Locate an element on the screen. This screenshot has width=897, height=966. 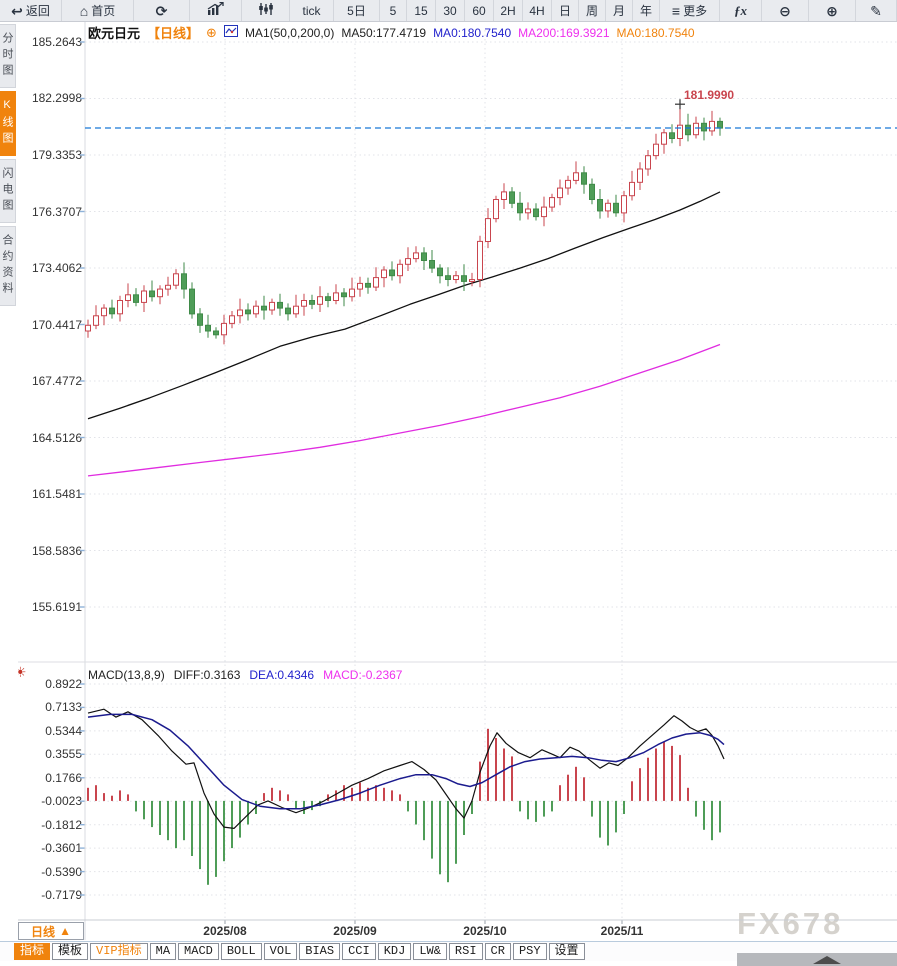
indicator-tab-MACD: MACD is located at coordinates (198, 951).